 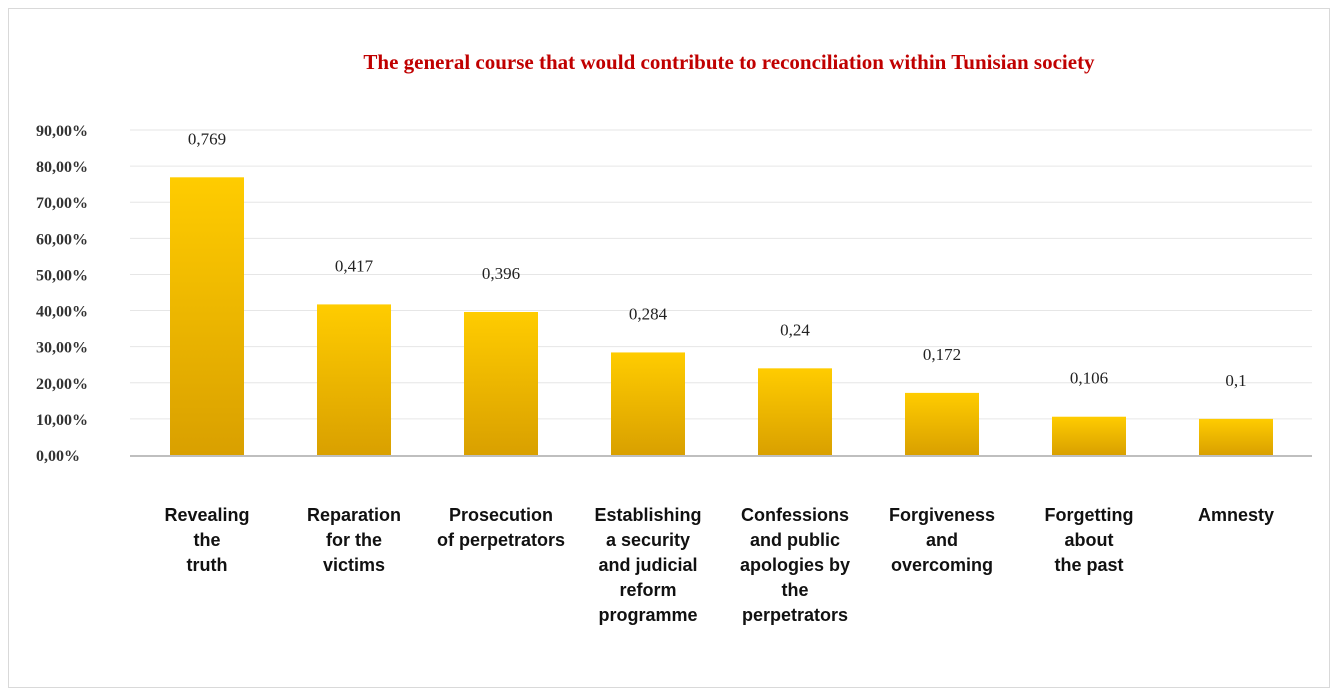 I want to click on data-label: 0,417, so click(x=354, y=265).